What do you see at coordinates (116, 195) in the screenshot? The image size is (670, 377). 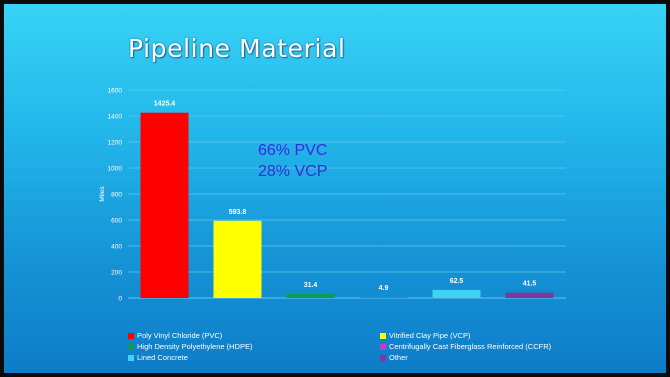 I see `y-tick-label: 800` at bounding box center [116, 195].